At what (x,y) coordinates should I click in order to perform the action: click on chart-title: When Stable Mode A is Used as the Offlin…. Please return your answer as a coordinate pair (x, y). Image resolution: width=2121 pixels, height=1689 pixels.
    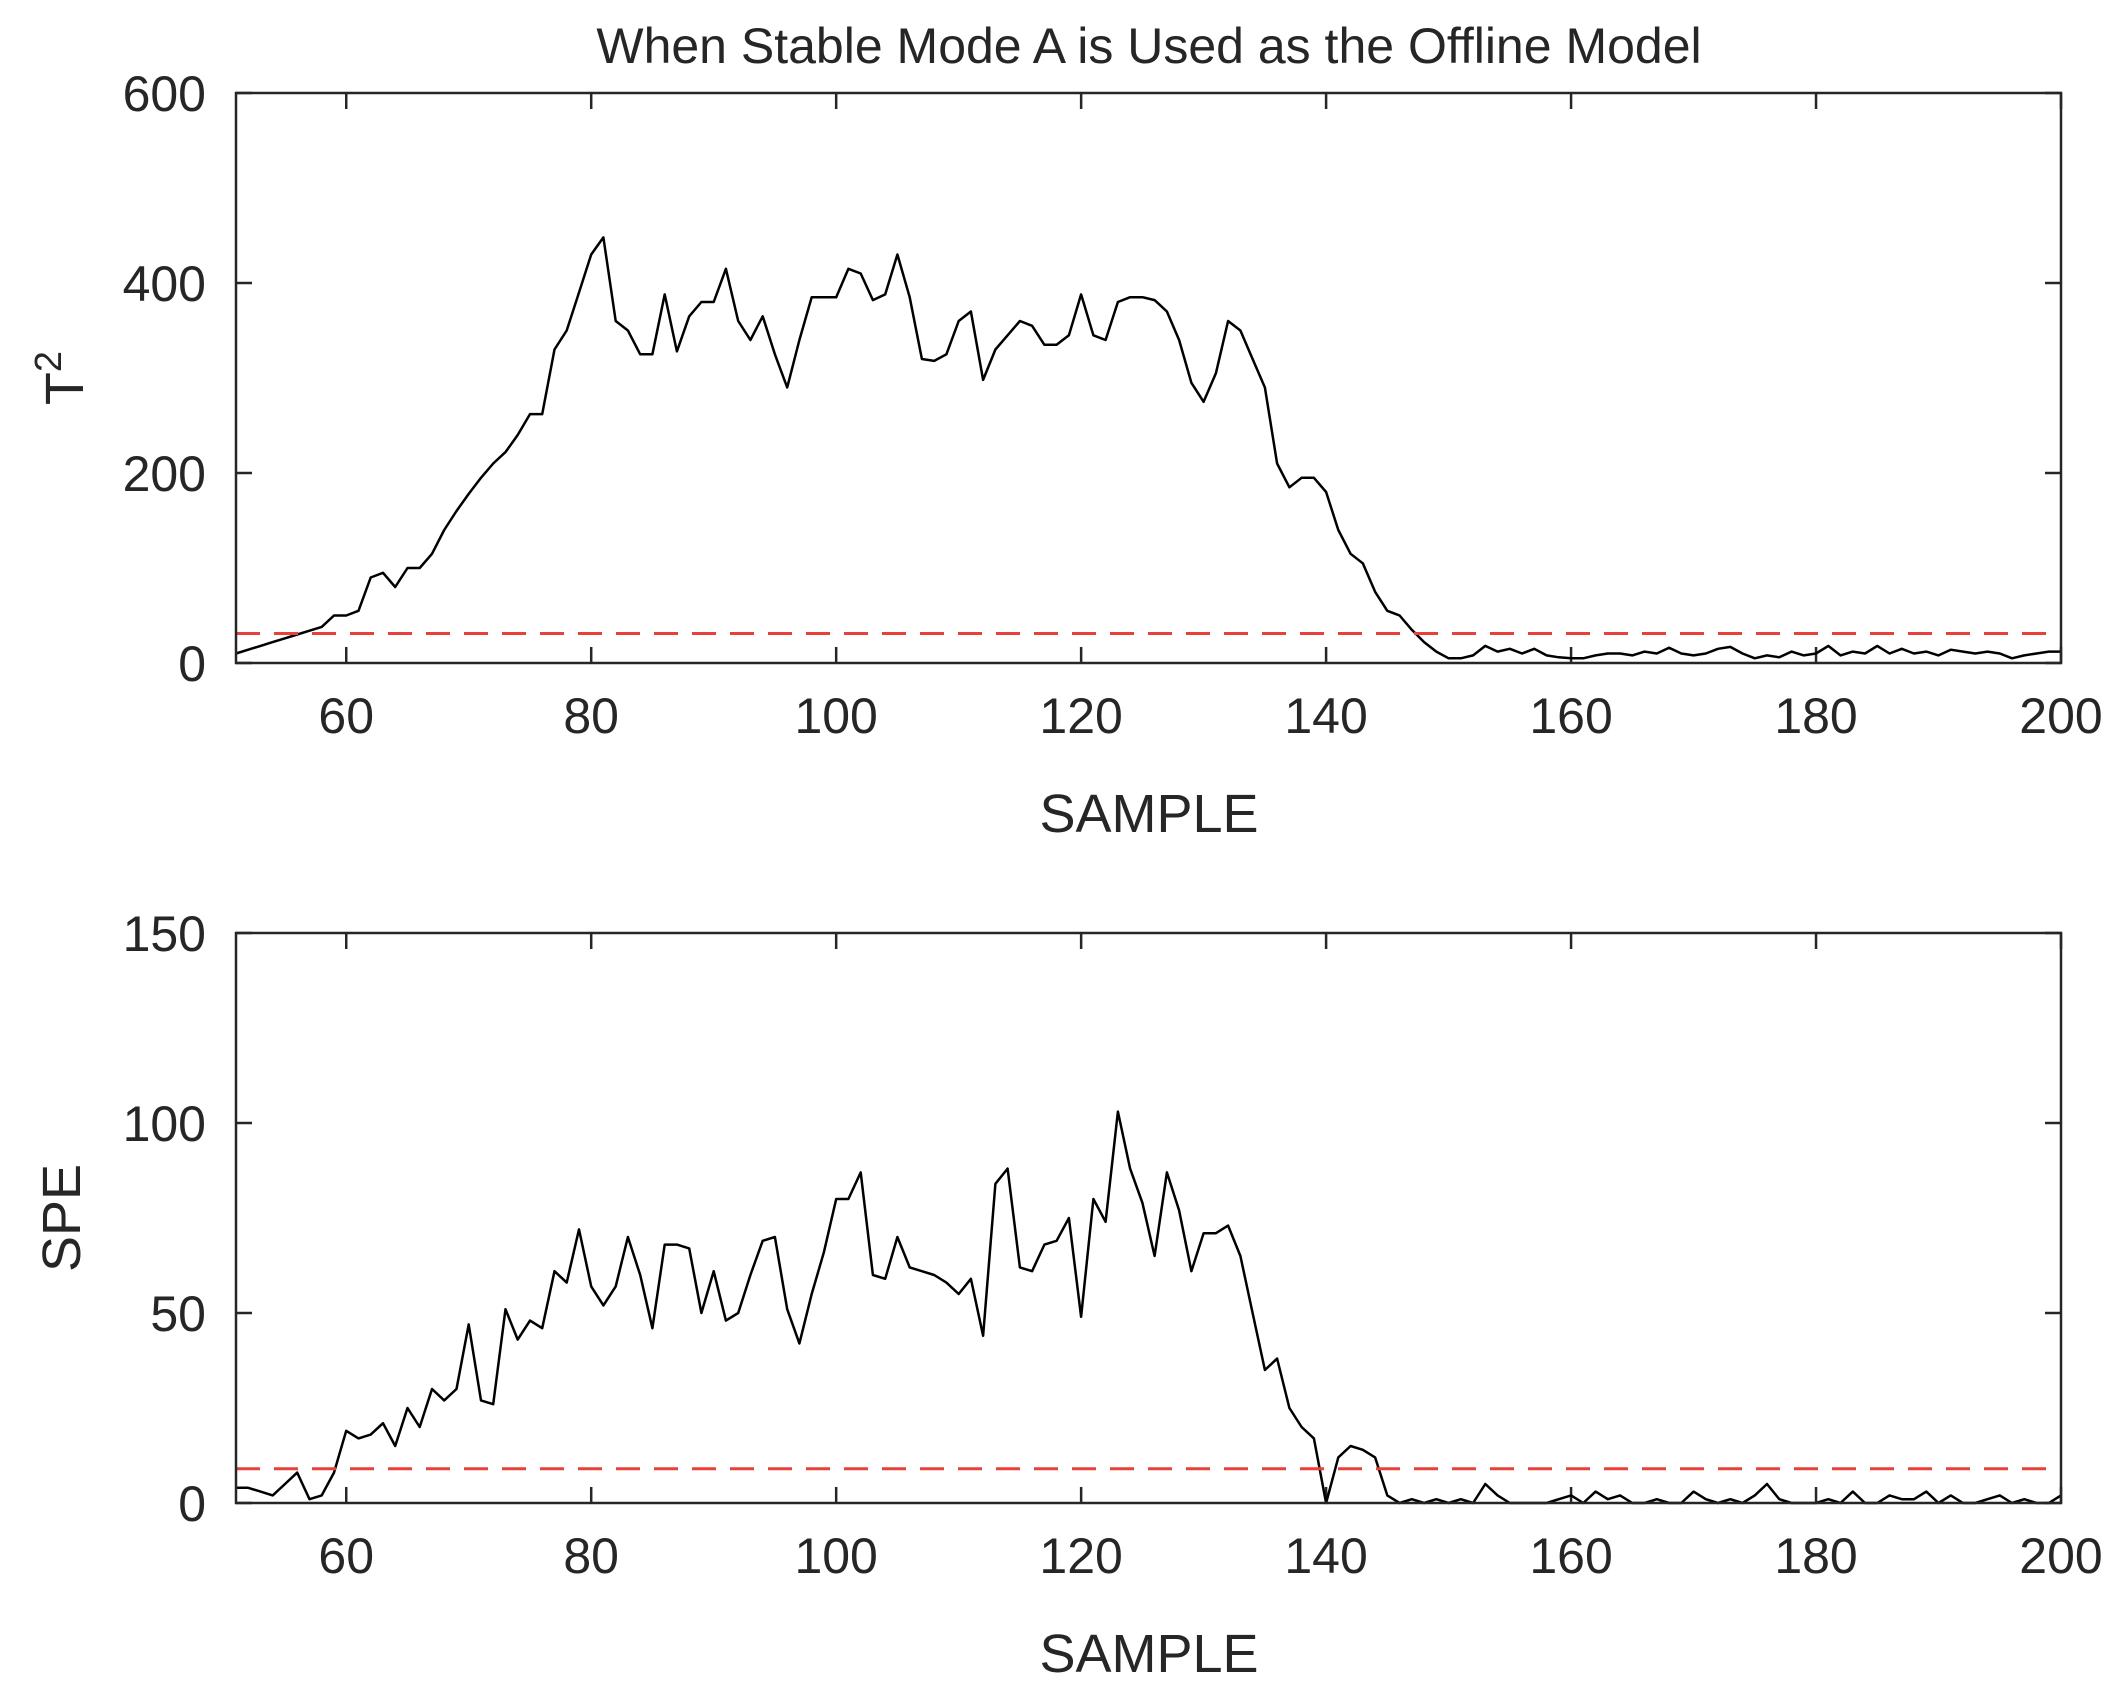
    Looking at the image, I should click on (1148, 46).